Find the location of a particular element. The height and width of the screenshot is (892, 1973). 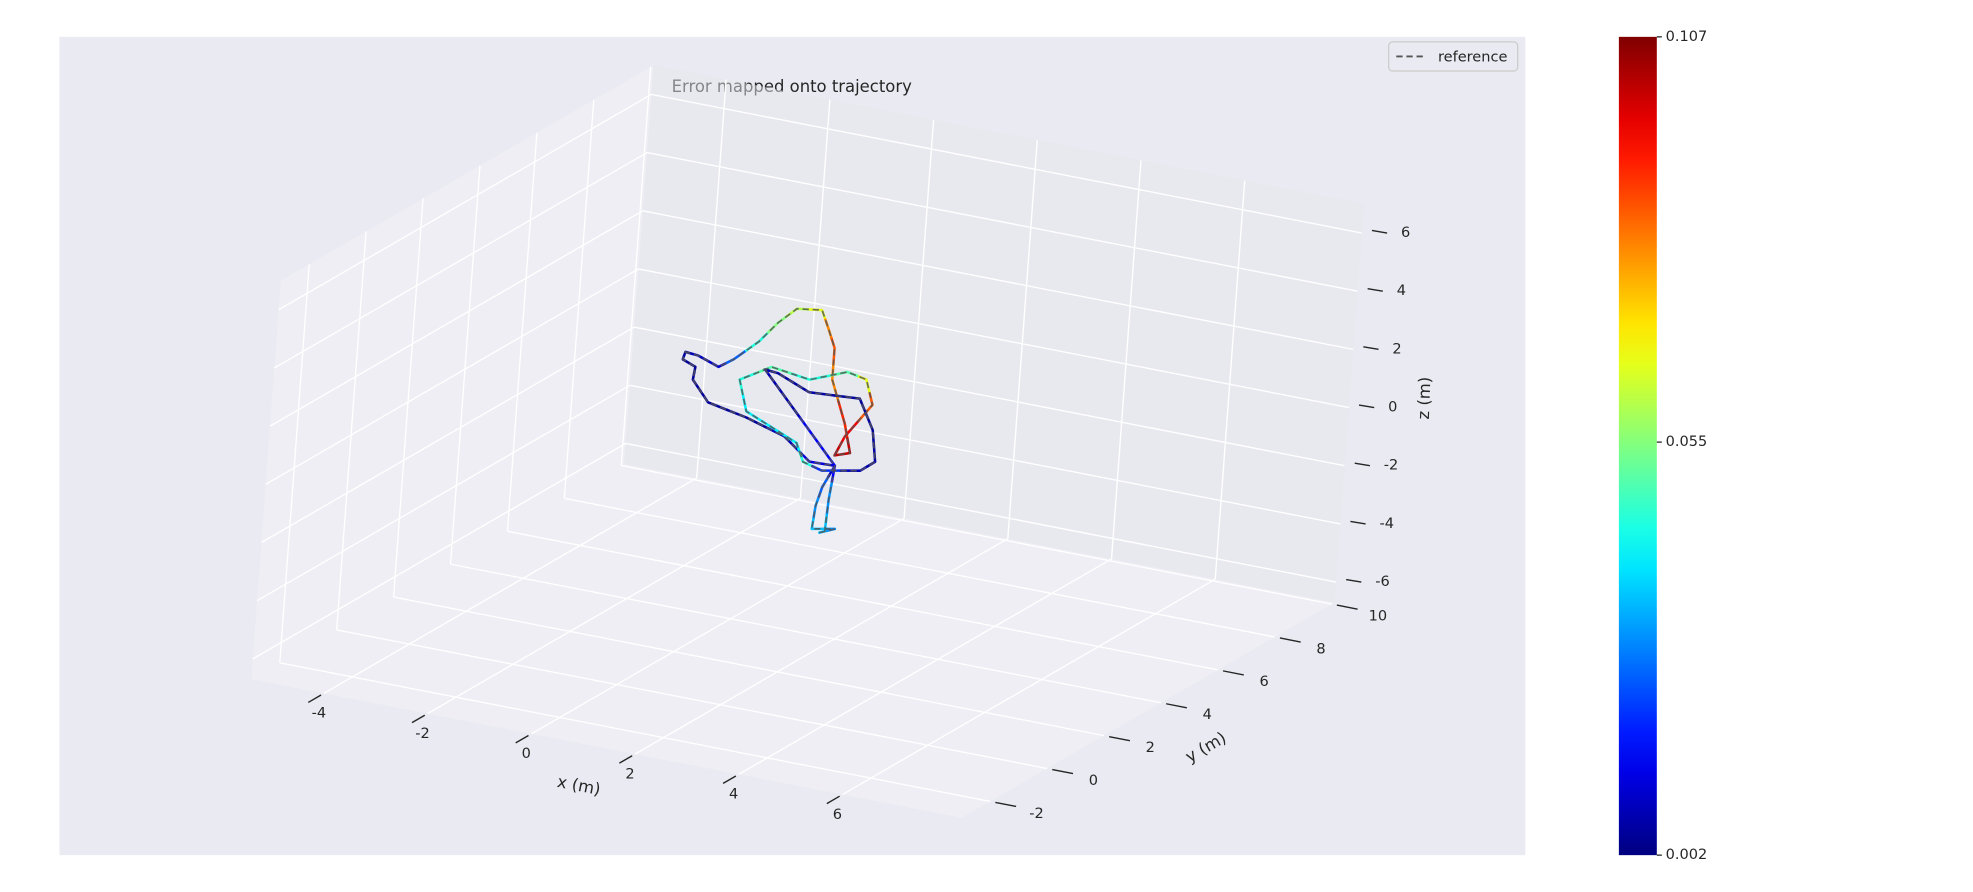

z-tick-label: 2 is located at coordinates (1396, 349).